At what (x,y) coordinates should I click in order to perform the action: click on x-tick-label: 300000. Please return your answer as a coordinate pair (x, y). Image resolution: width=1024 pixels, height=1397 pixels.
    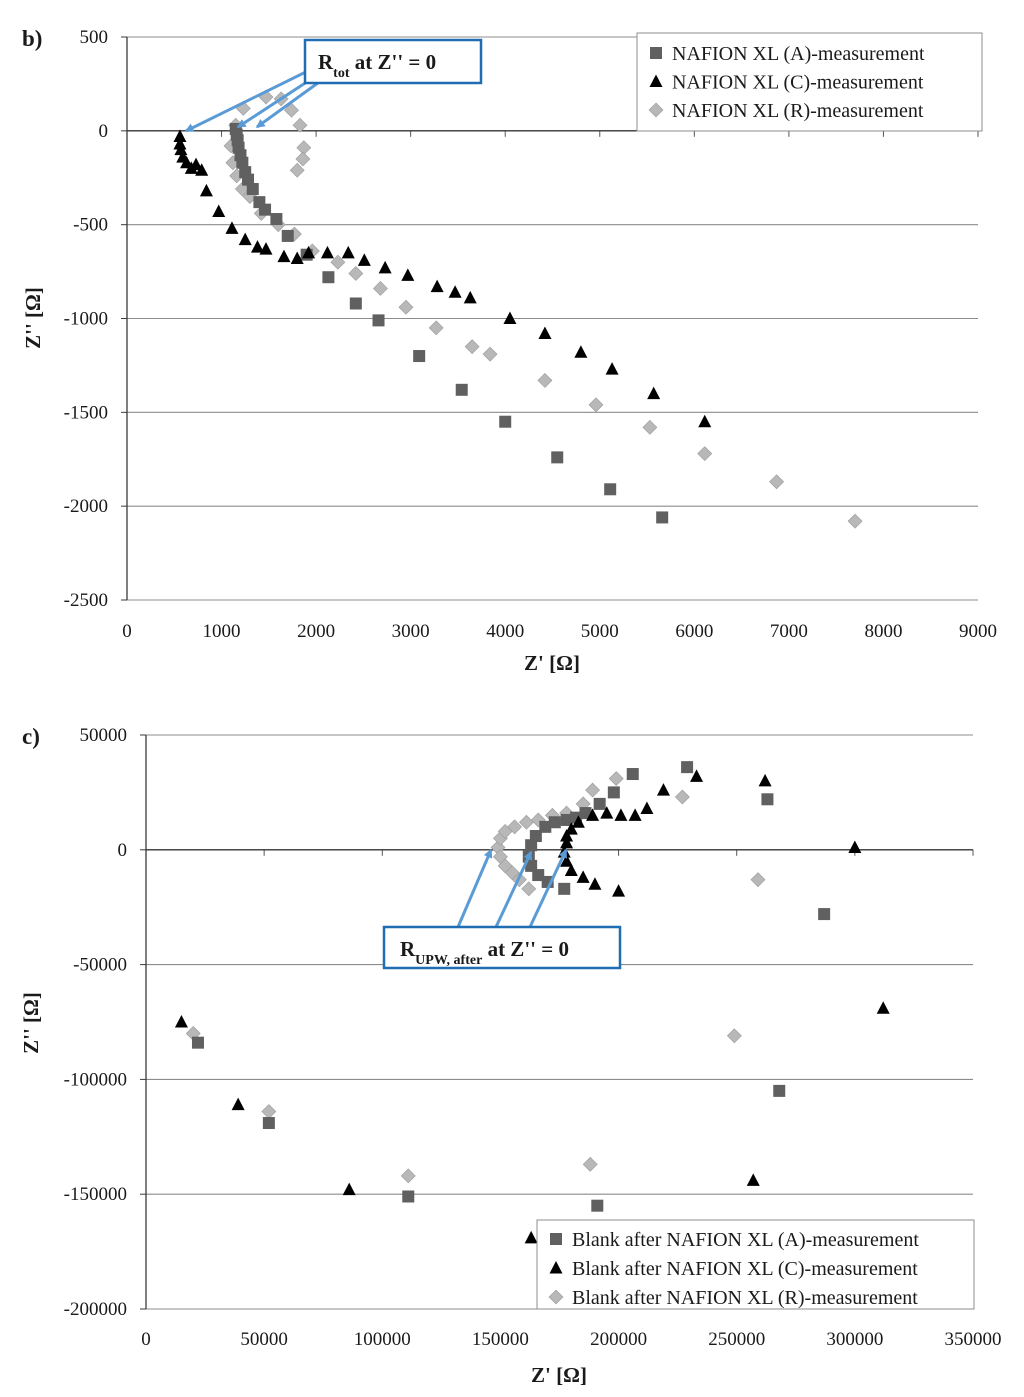
    Looking at the image, I should click on (854, 1339).